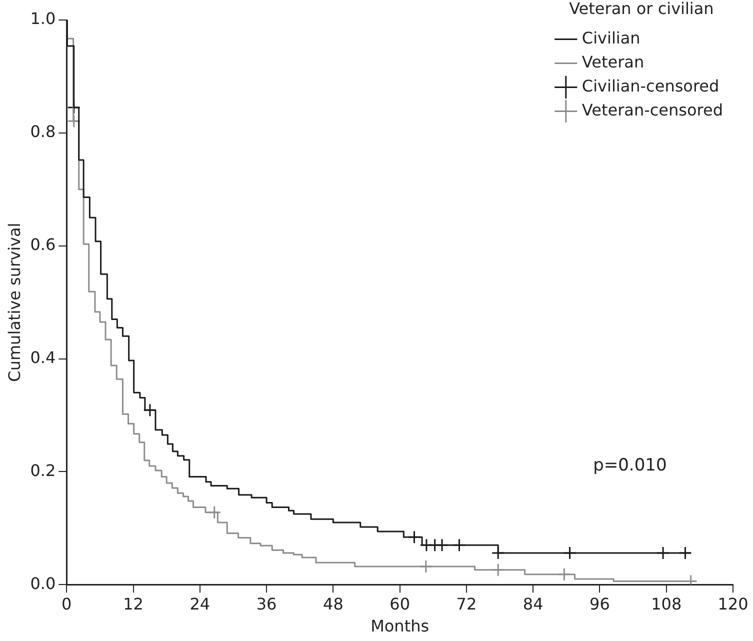 This screenshot has width=753, height=641. I want to click on x-tick-label: 84, so click(533, 604).